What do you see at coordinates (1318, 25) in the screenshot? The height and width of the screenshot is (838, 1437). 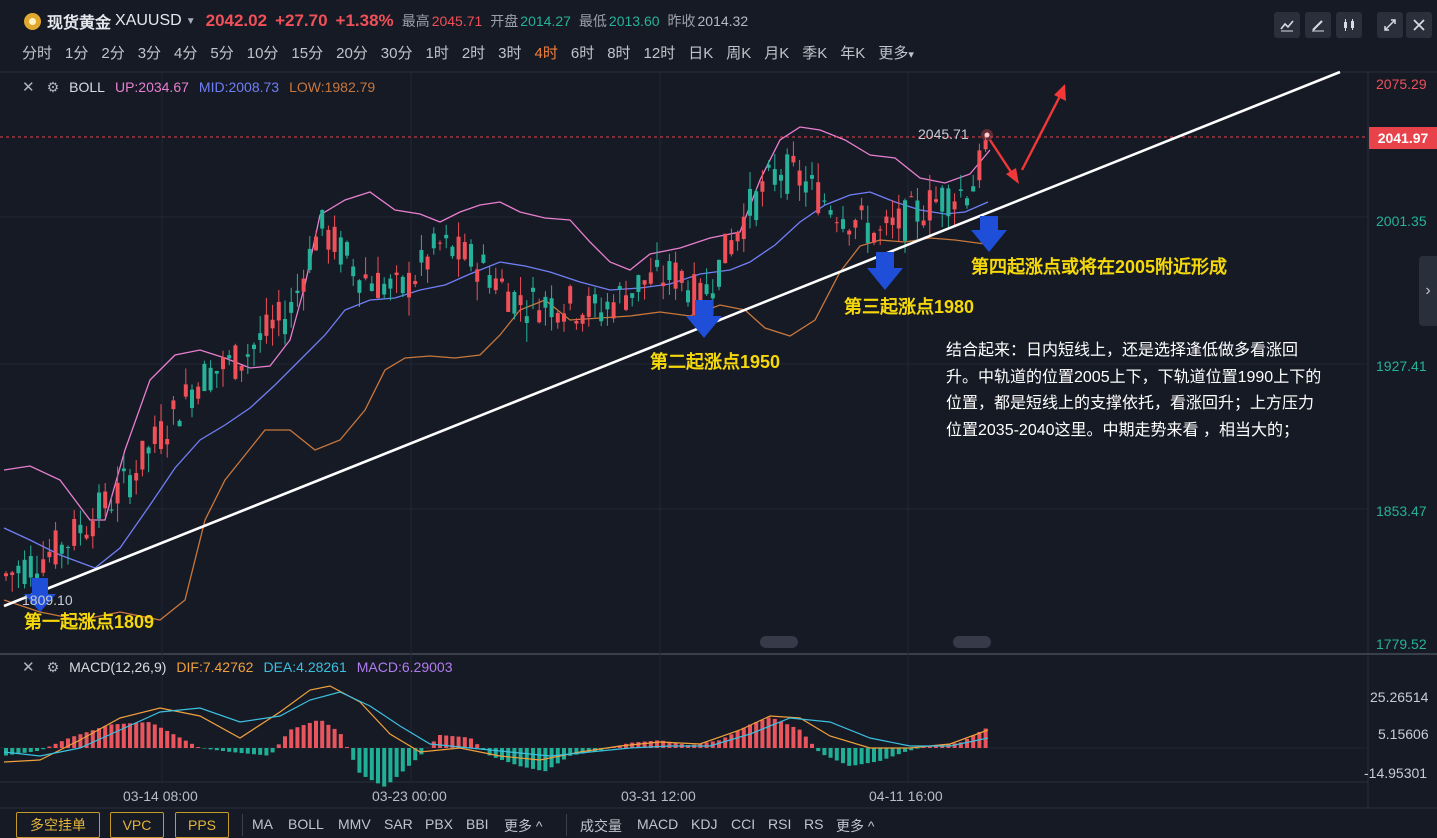 I see `draw-pen-icon` at bounding box center [1318, 25].